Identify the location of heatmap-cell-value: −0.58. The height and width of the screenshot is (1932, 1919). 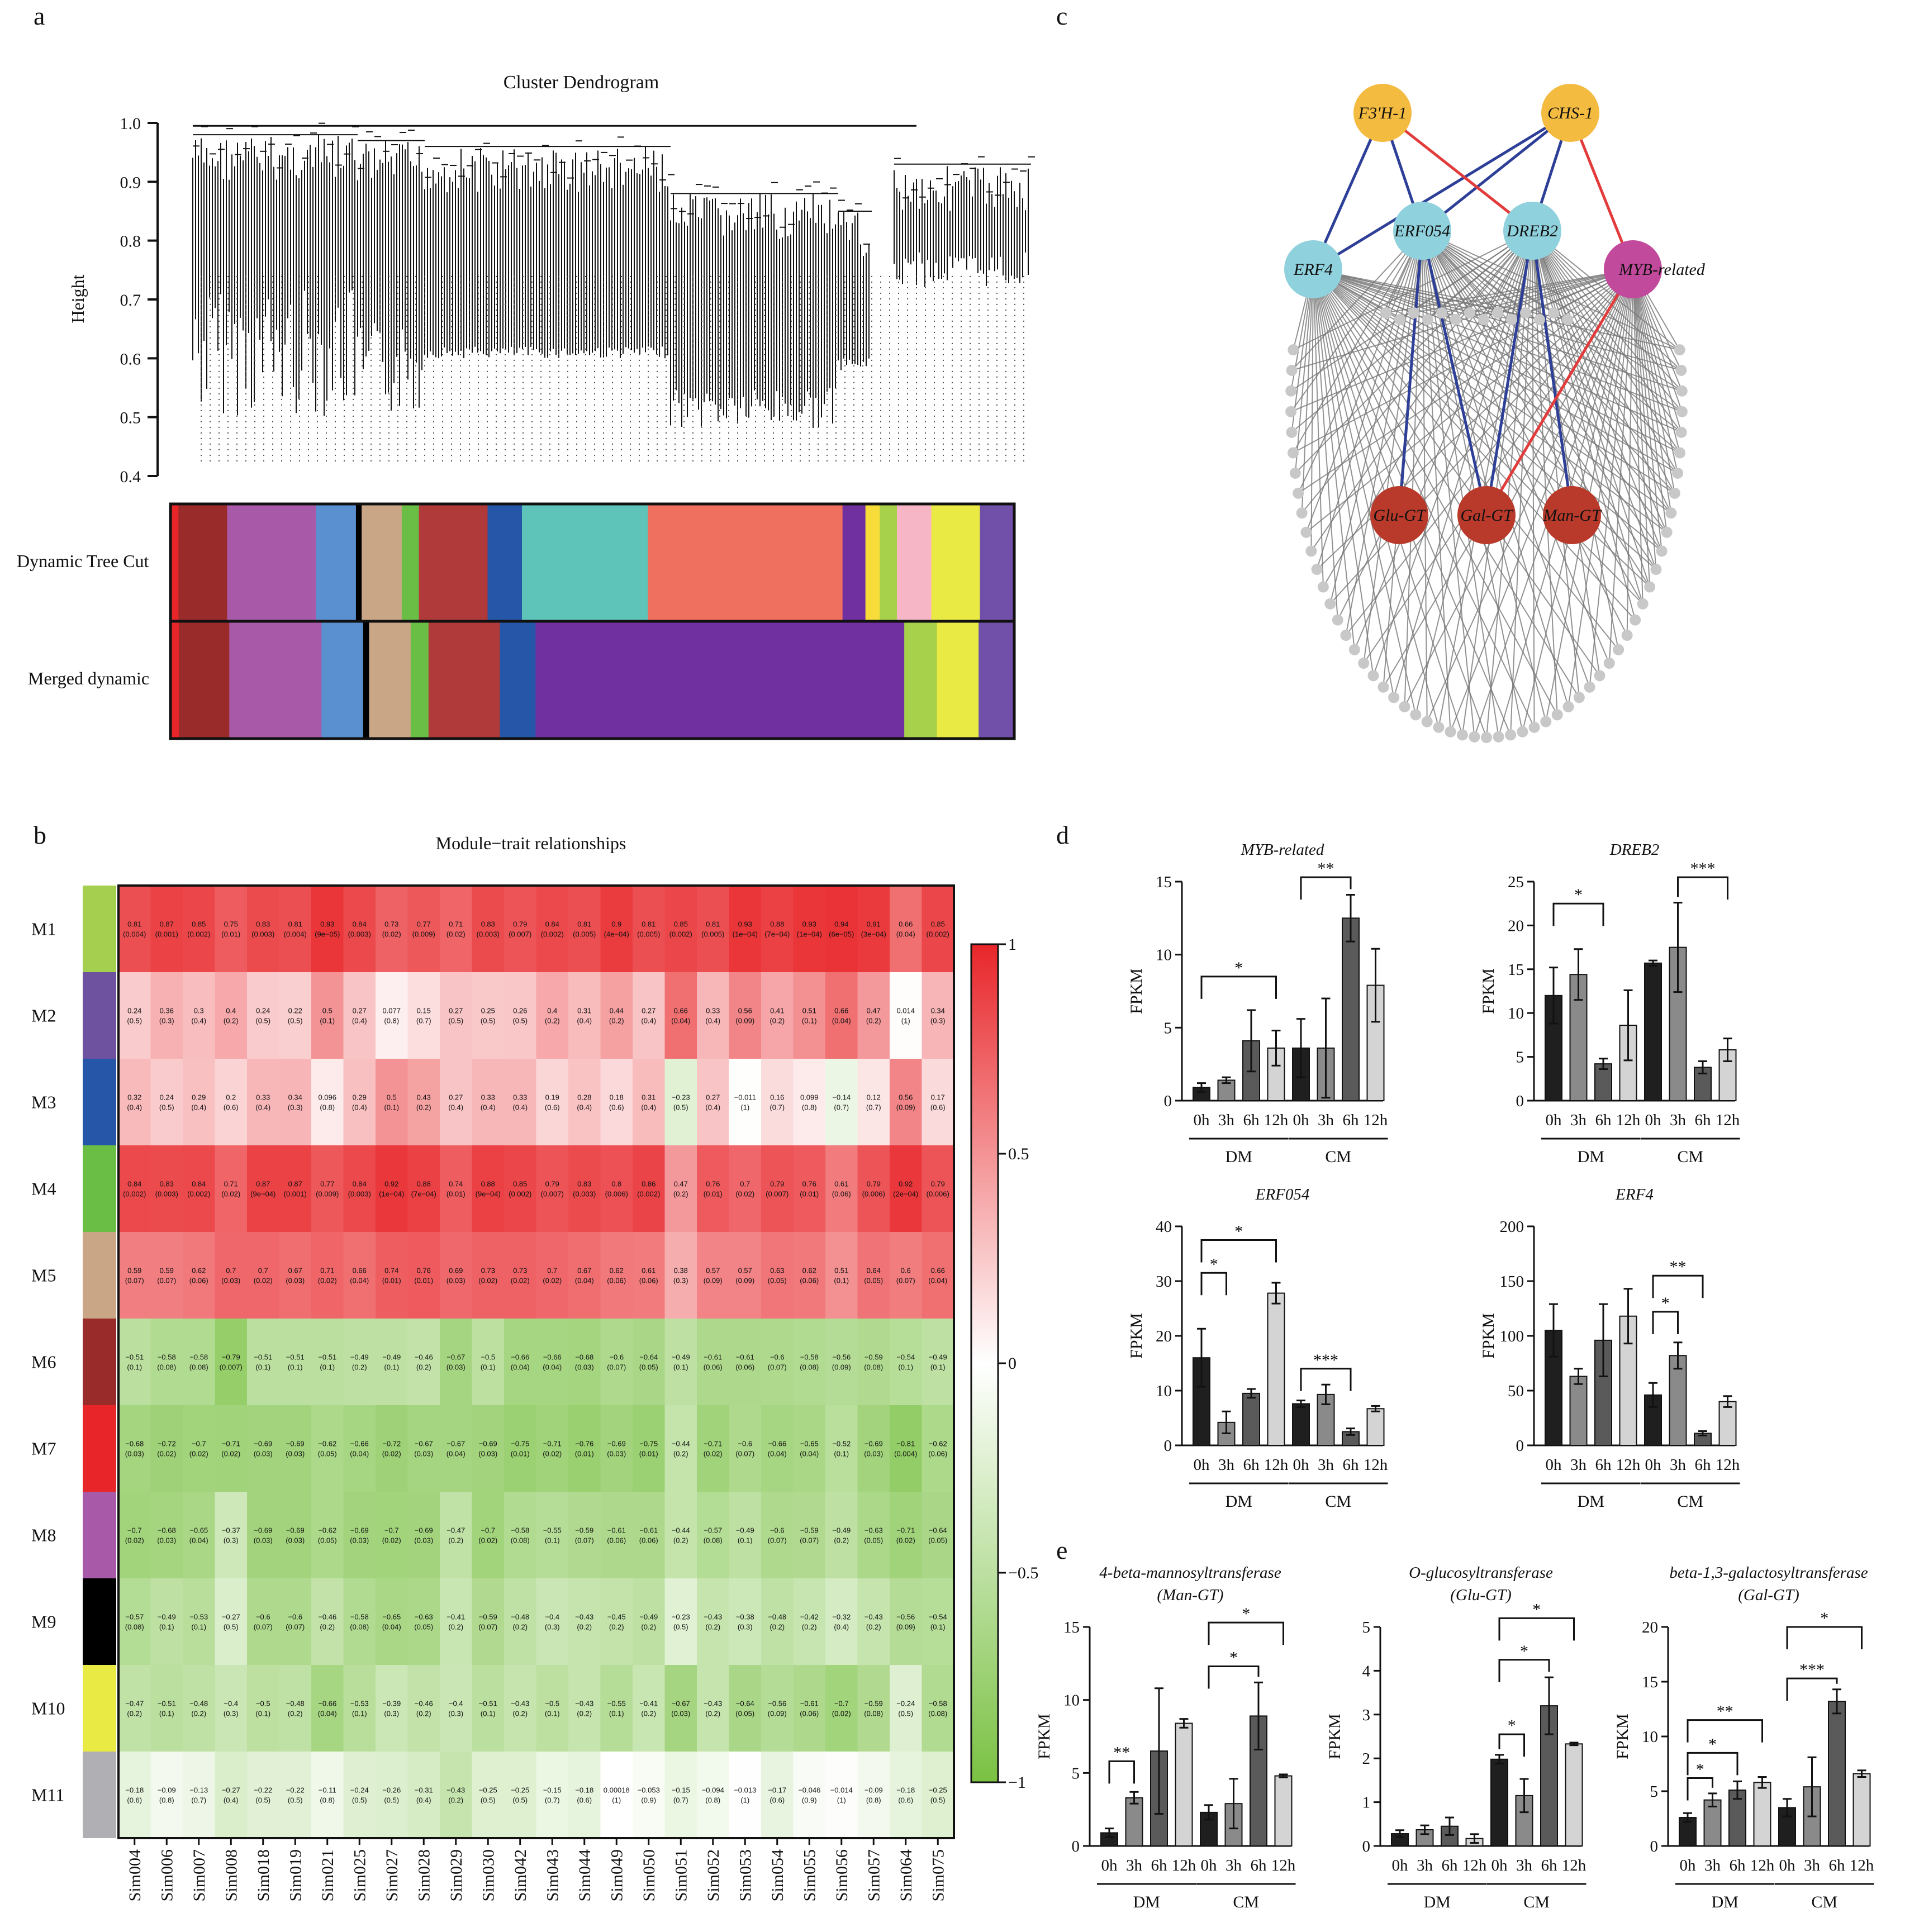
(198, 1357).